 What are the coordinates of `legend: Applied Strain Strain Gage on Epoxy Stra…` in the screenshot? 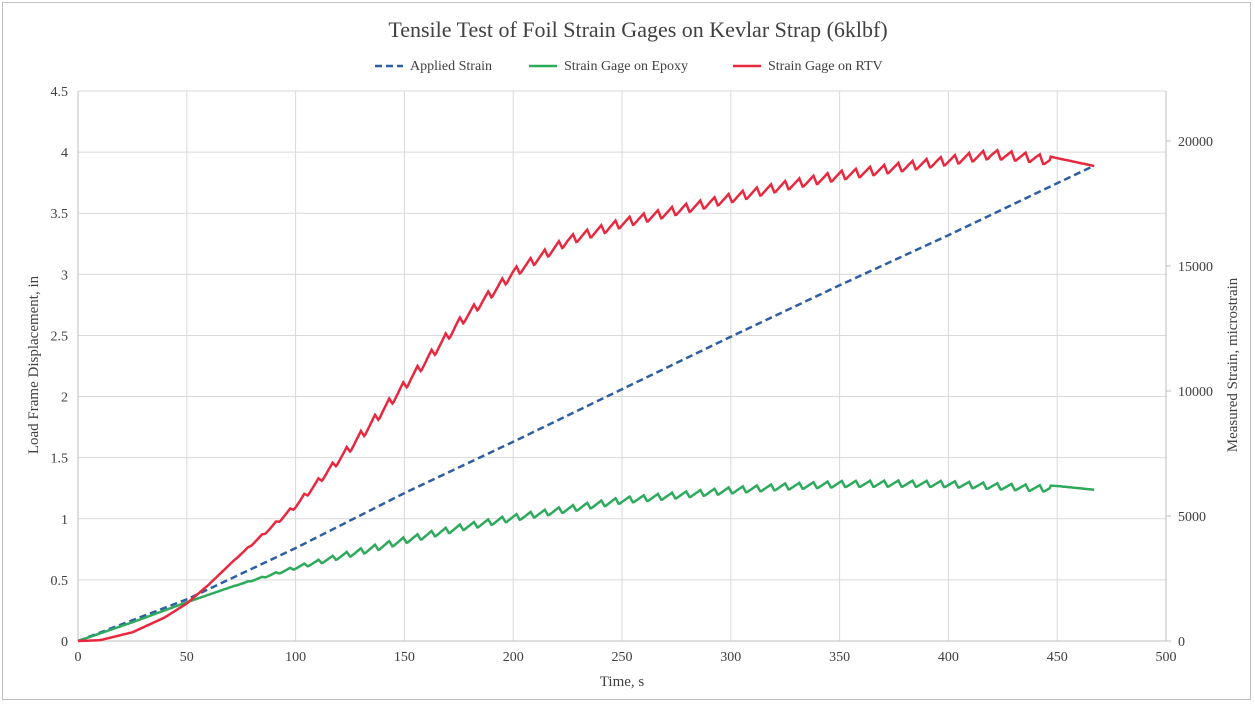 It's located at (629, 66).